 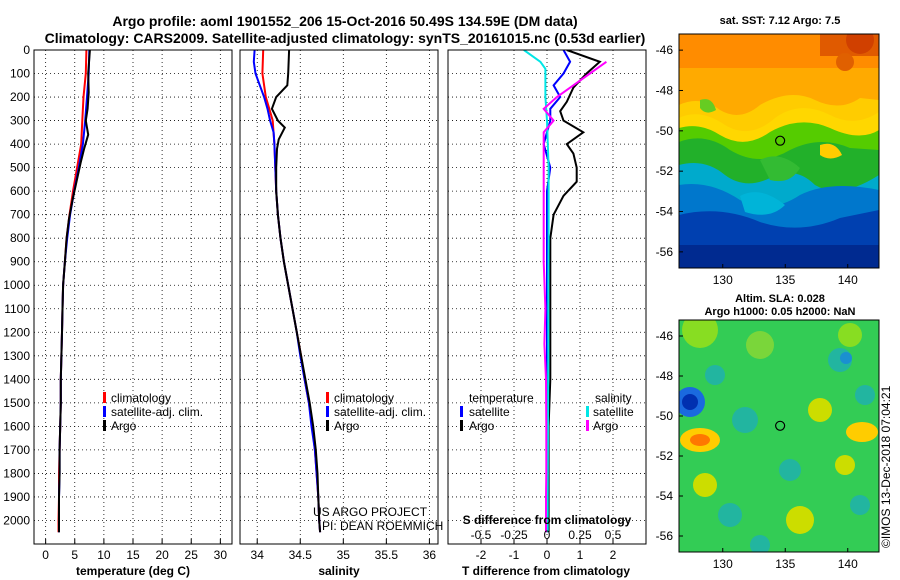 What do you see at coordinates (546, 571) in the screenshot?
I see `t-difference-x-label: T difference from climatology` at bounding box center [546, 571].